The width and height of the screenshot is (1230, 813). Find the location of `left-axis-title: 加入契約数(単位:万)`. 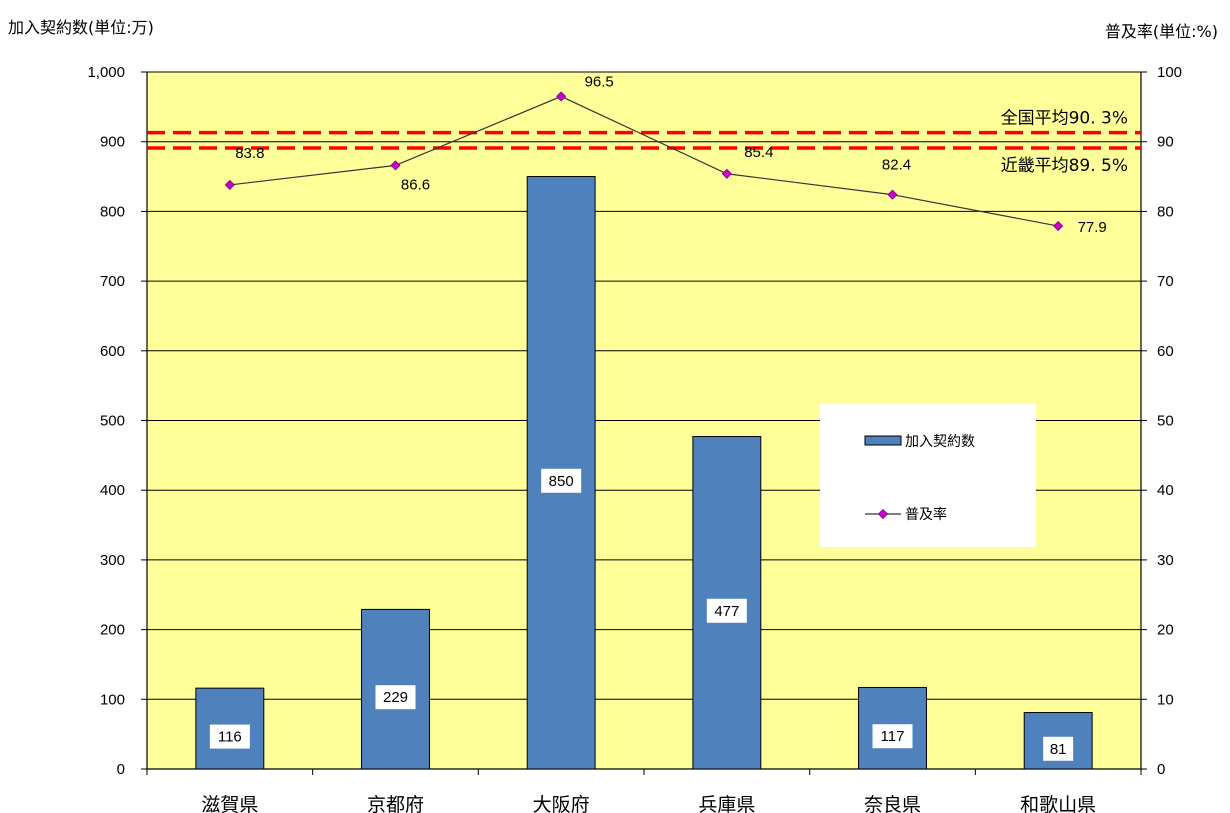

left-axis-title: 加入契約数(単位:万) is located at coordinates (81, 27).